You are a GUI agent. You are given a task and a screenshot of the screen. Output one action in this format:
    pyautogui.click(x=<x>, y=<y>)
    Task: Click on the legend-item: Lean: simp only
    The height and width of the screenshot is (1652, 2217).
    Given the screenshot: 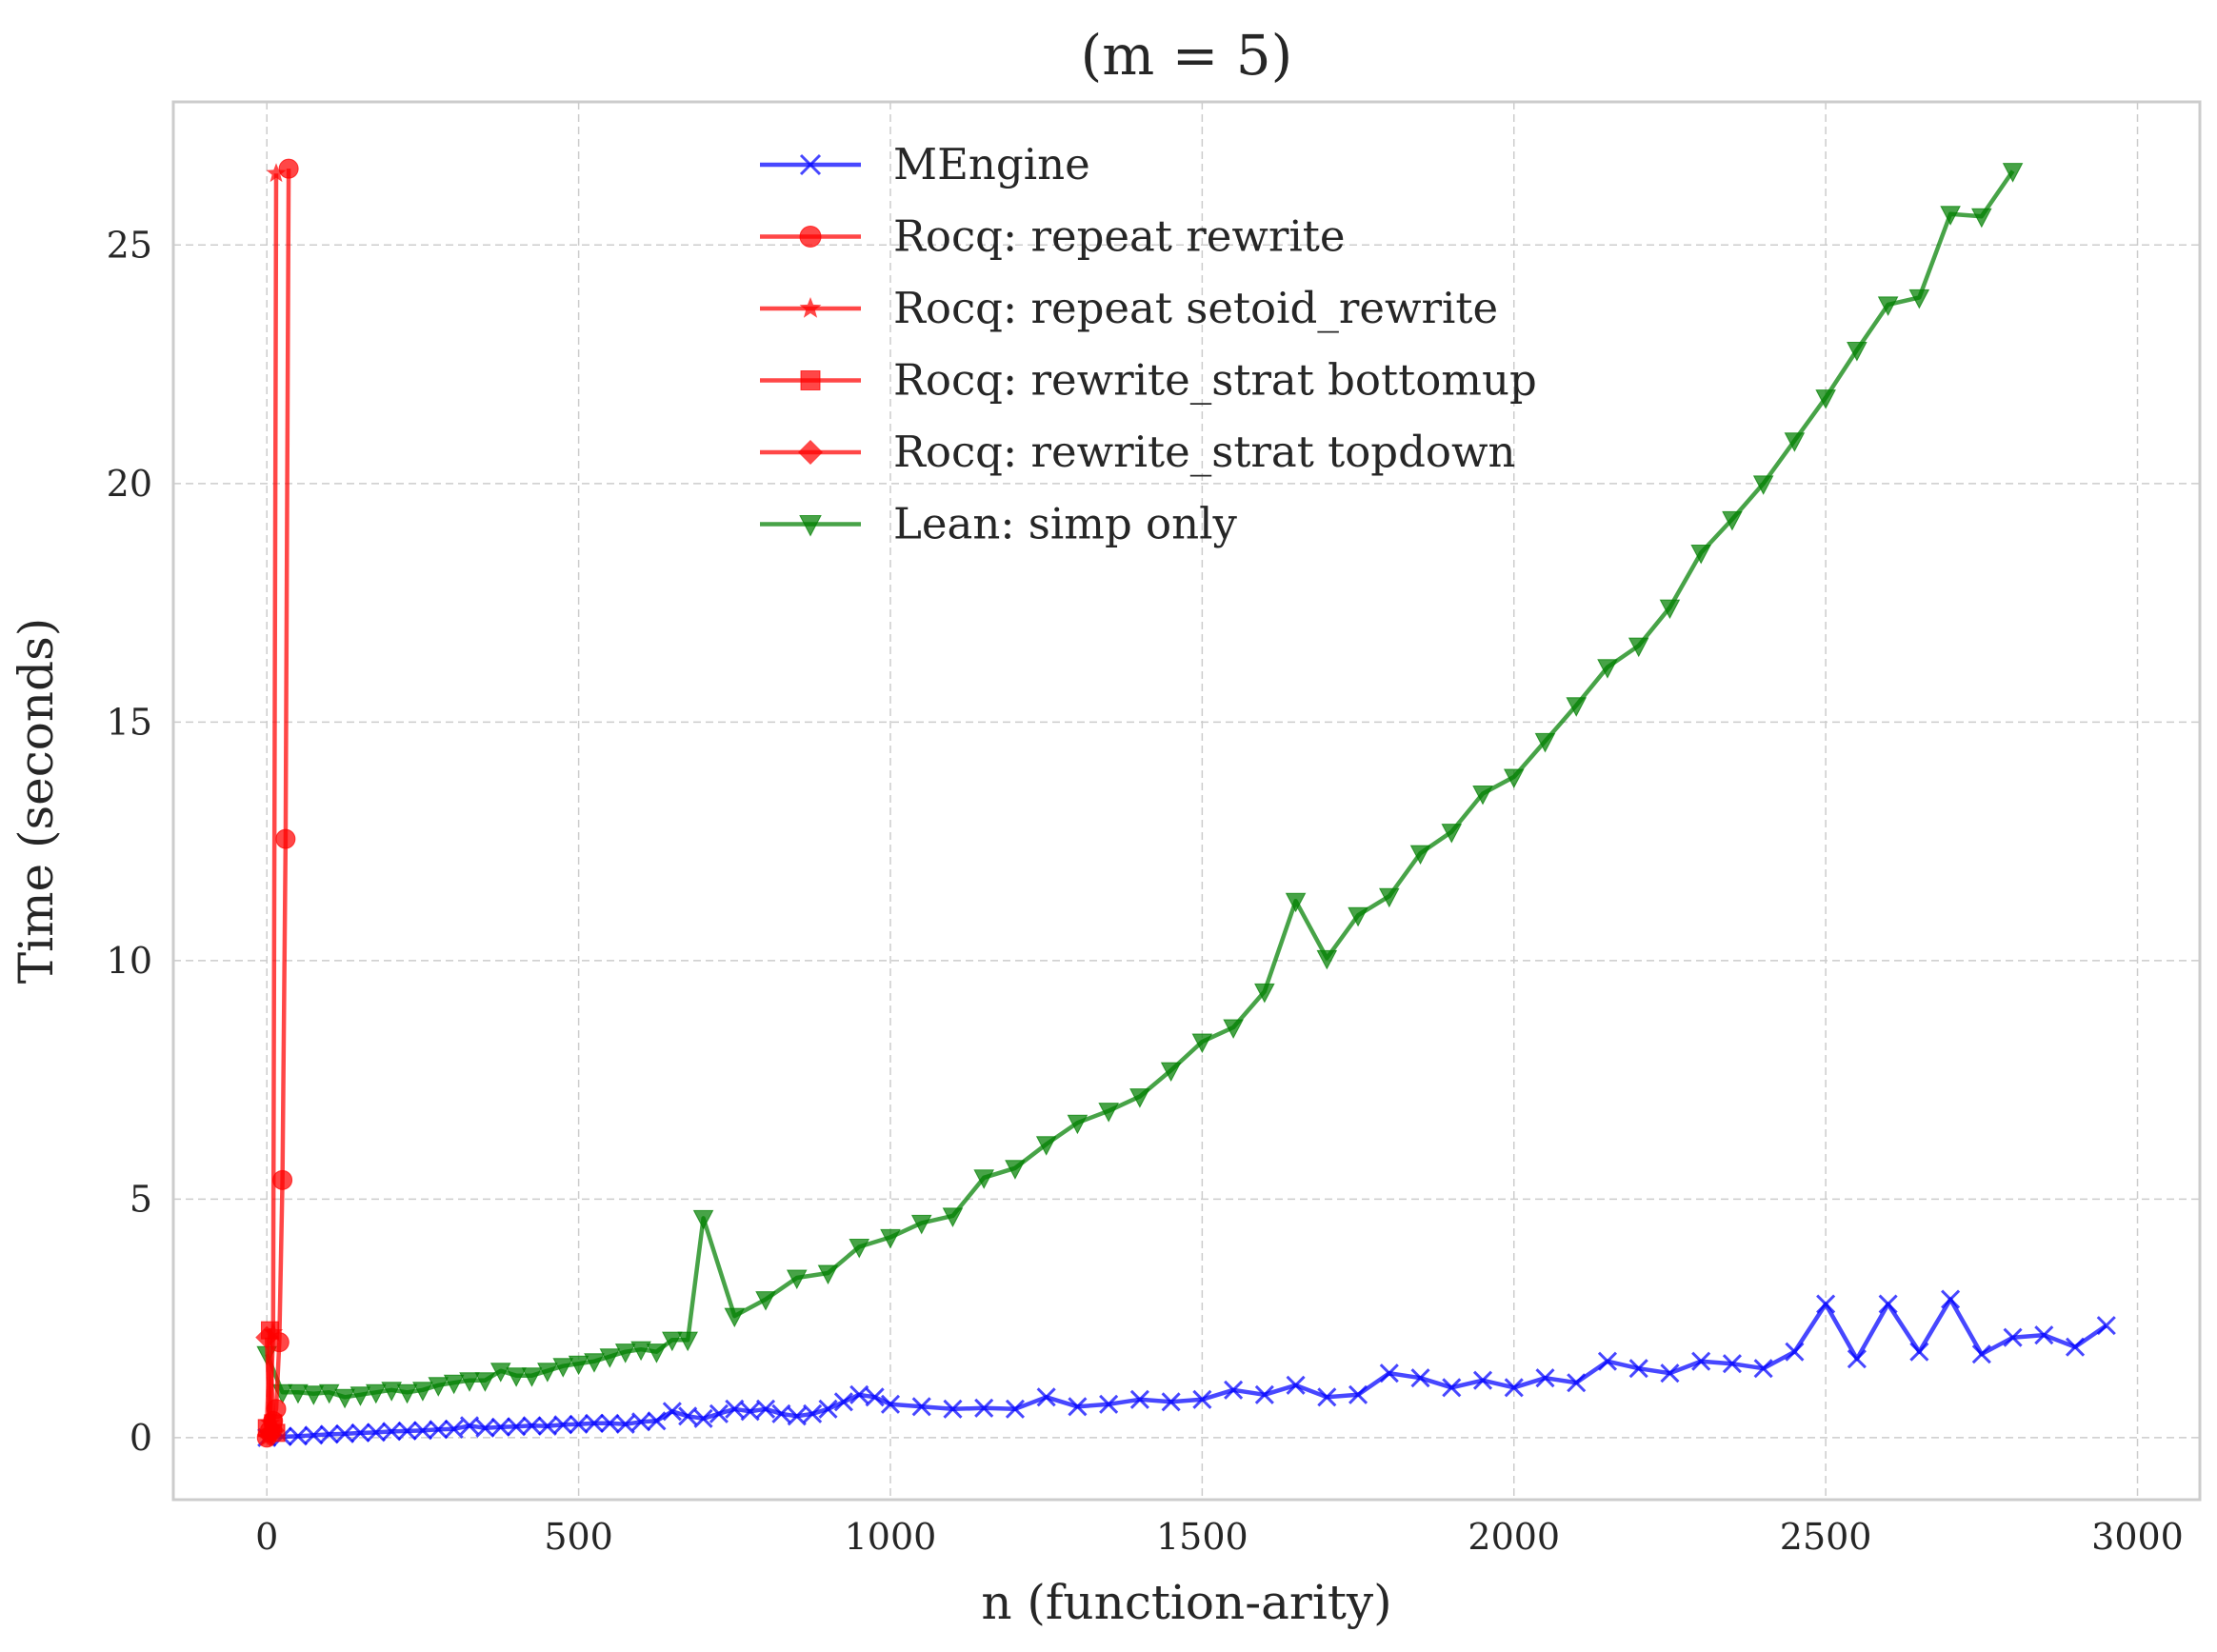 What is the action you would take?
    pyautogui.click(x=999, y=524)
    